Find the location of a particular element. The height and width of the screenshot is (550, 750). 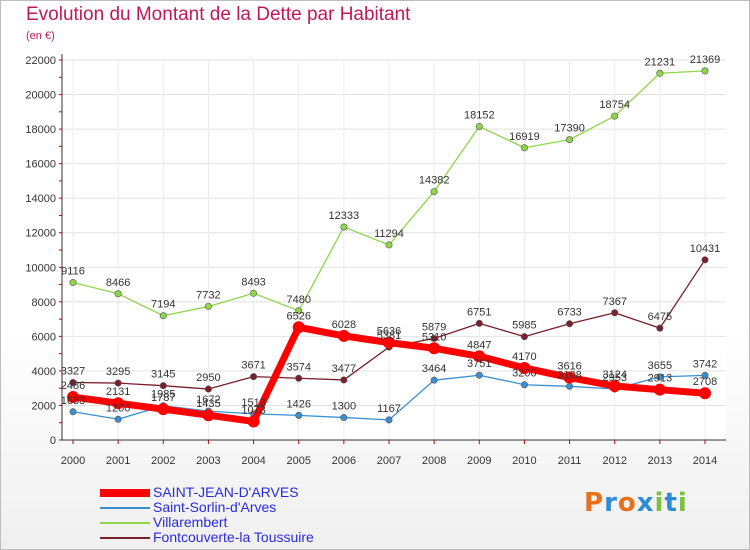

data-label: 16919 is located at coordinates (524, 137).